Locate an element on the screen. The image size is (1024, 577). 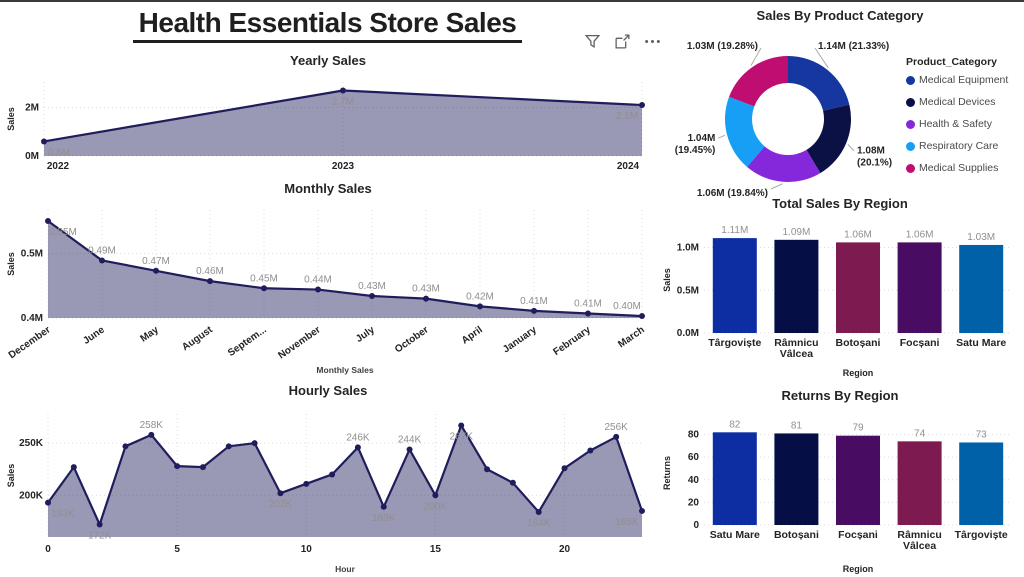
yearly-sales-title: Yearly Sales is located at coordinates (328, 60).